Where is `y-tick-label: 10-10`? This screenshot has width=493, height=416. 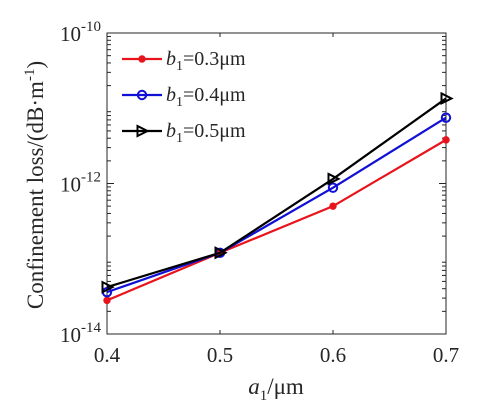
y-tick-label: 10-10 is located at coordinates (80, 32).